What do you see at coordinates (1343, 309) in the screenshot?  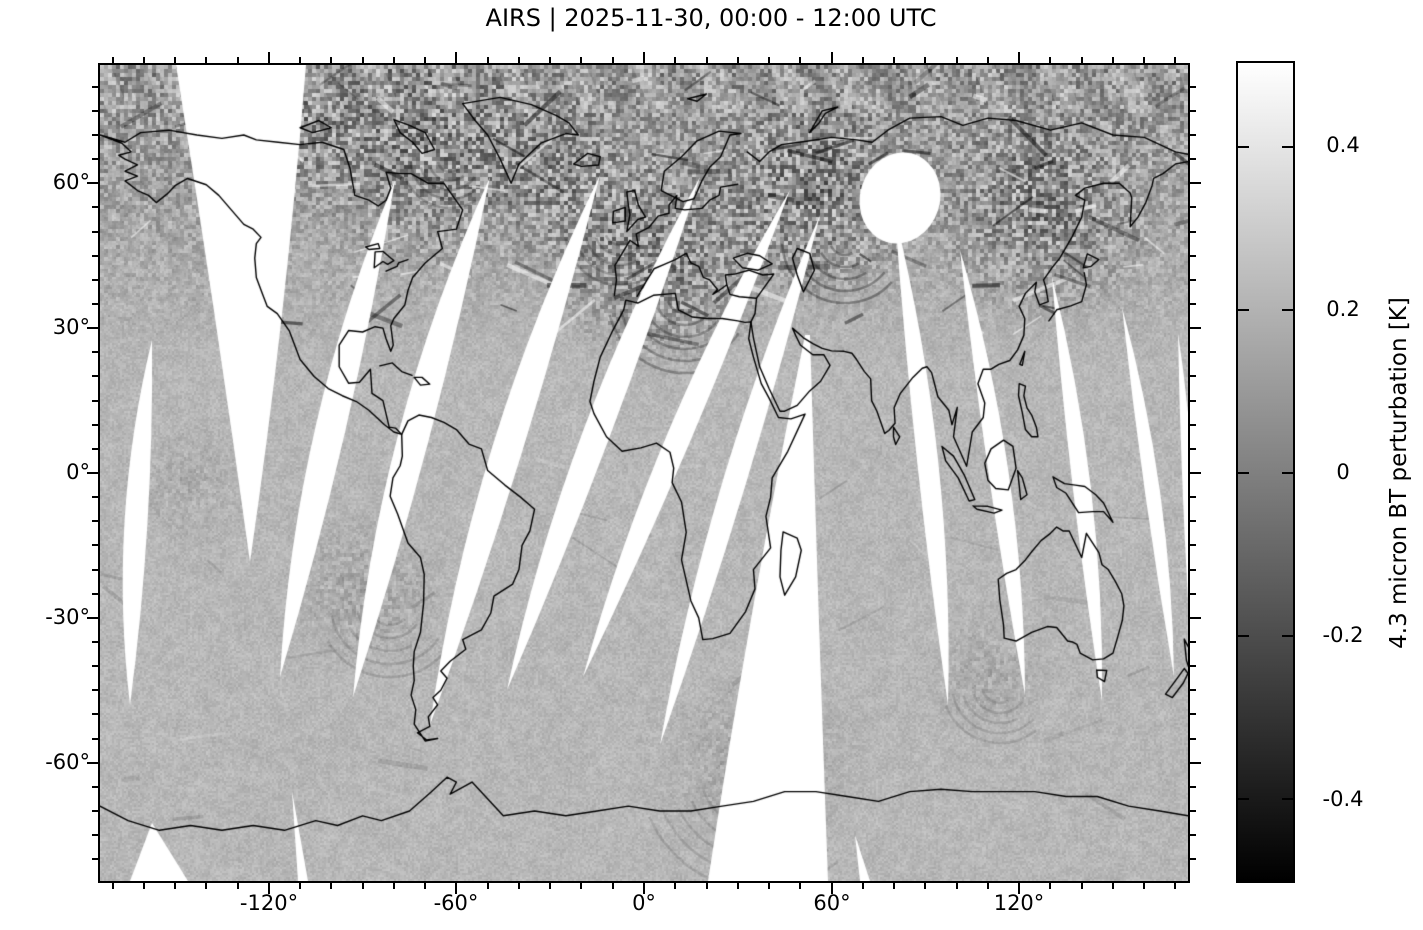 I see `colorbar-tick-label: 0.2` at bounding box center [1343, 309].